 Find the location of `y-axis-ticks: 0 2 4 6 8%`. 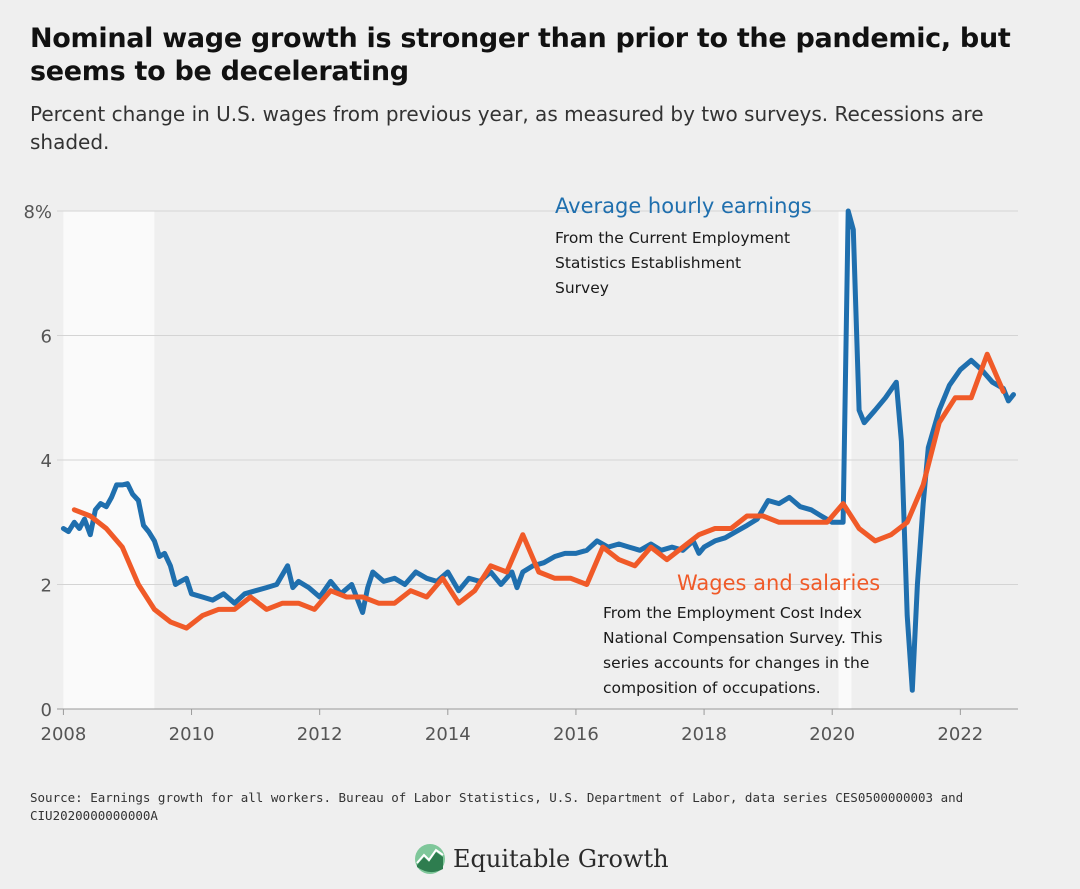

y-axis-ticks: 0 2 4 6 8% is located at coordinates (37, 461).